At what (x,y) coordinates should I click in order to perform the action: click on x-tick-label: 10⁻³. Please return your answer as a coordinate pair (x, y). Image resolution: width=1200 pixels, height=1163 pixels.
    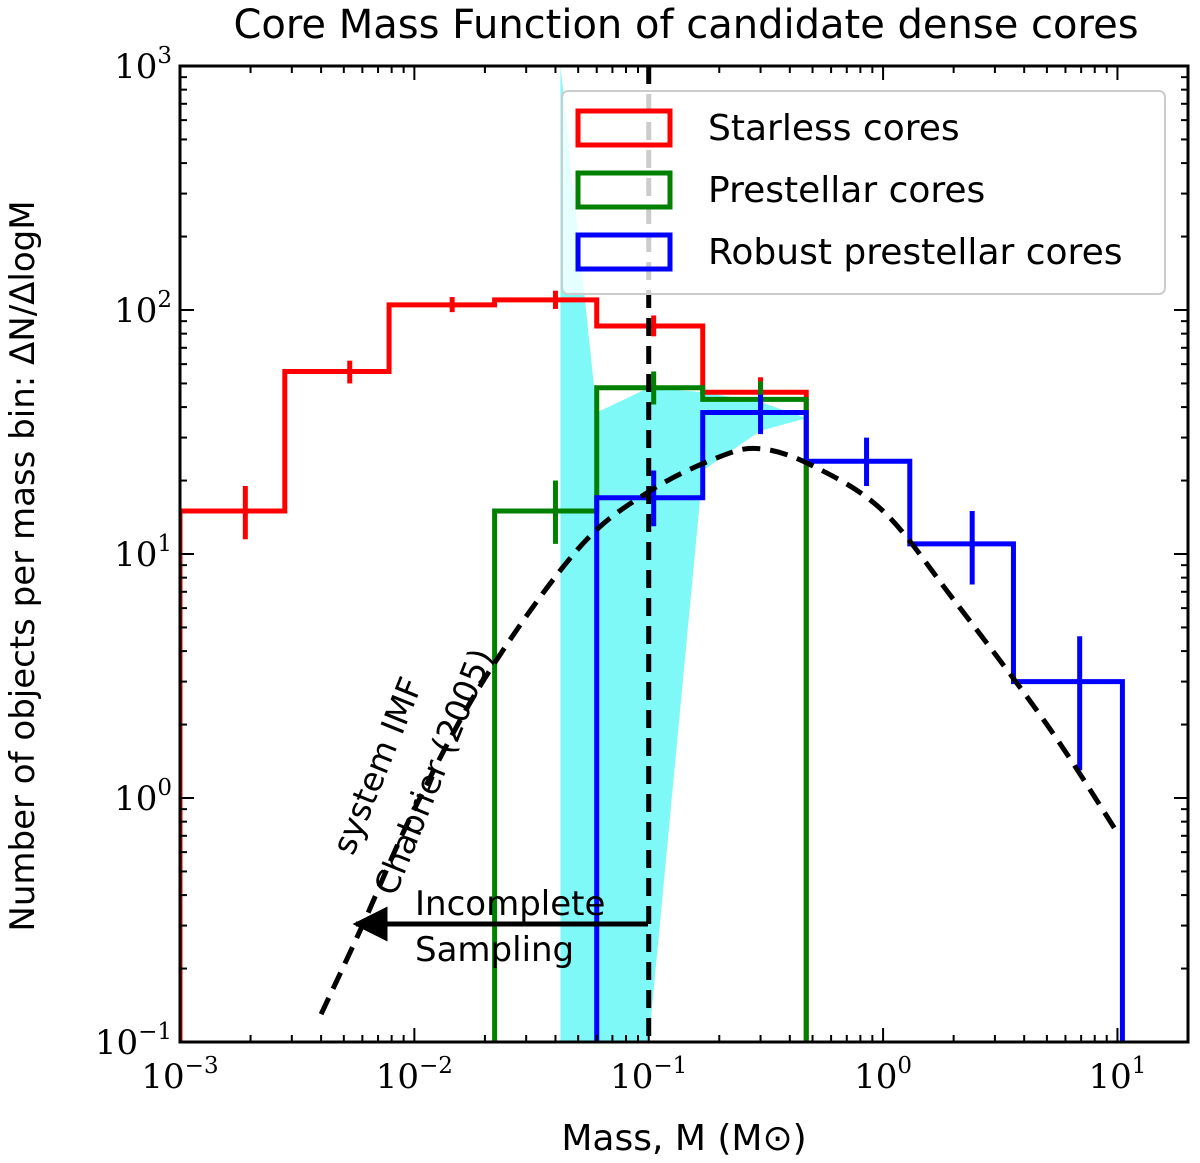
    Looking at the image, I should click on (179, 1075).